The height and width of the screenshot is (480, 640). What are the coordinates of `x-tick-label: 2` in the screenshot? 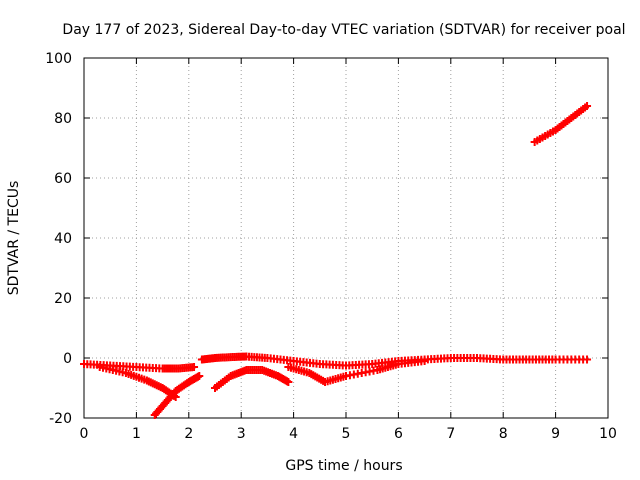 It's located at (188, 434).